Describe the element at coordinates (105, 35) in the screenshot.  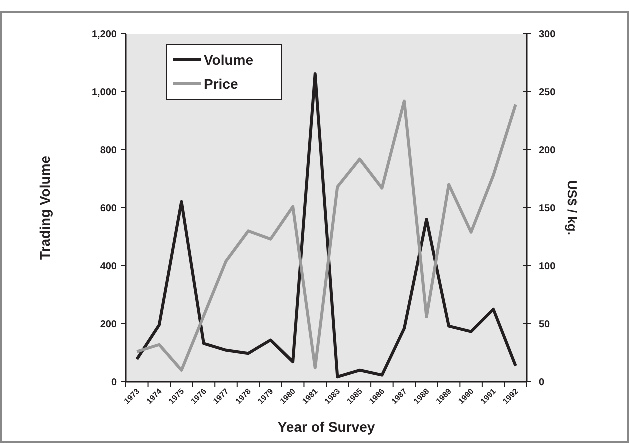
I see `y-tick-label: 1,200` at that location.